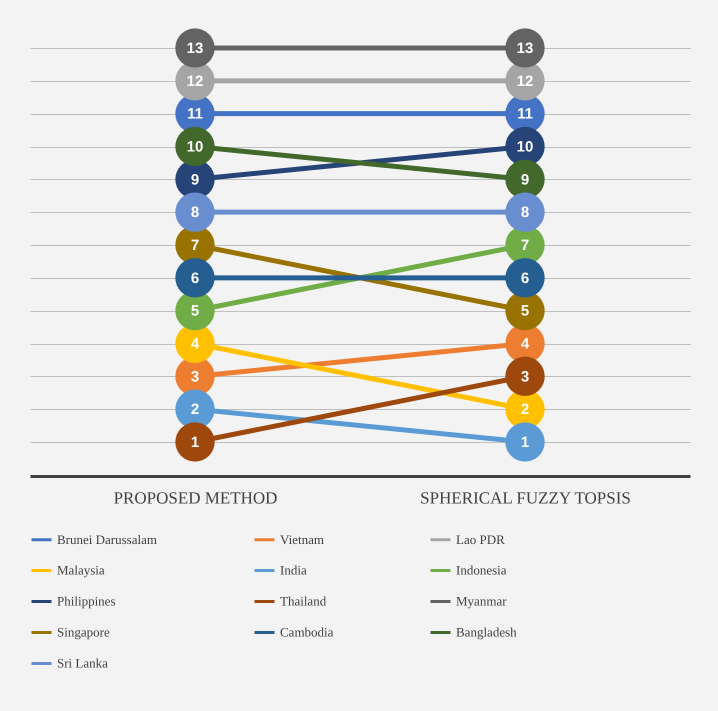 Image resolution: width=718 pixels, height=711 pixels. Describe the element at coordinates (481, 570) in the screenshot. I see `legend-label: Indonesia` at that location.